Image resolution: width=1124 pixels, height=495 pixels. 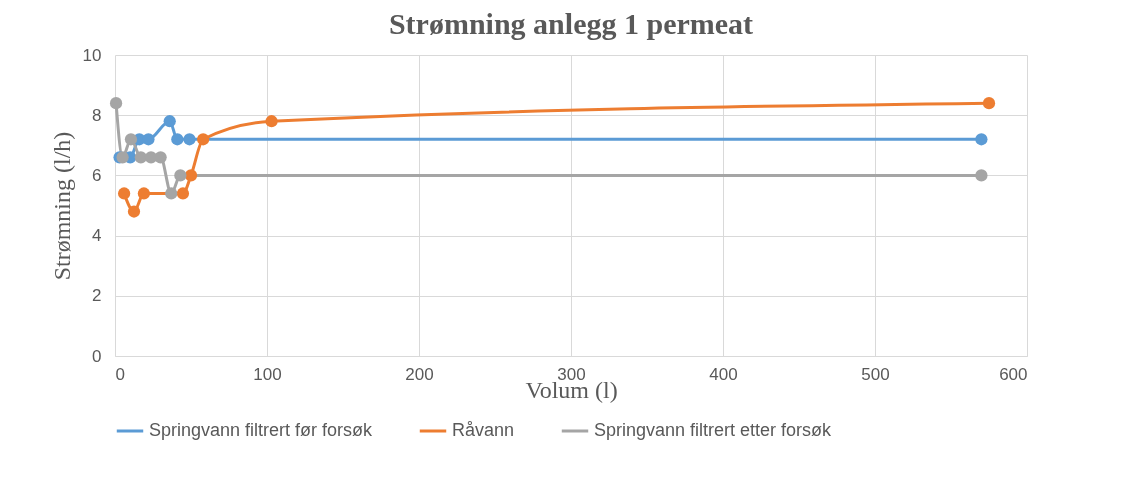 What do you see at coordinates (571, 23) in the screenshot?
I see `chart-title: Strømning anlegg 1 permeat` at bounding box center [571, 23].